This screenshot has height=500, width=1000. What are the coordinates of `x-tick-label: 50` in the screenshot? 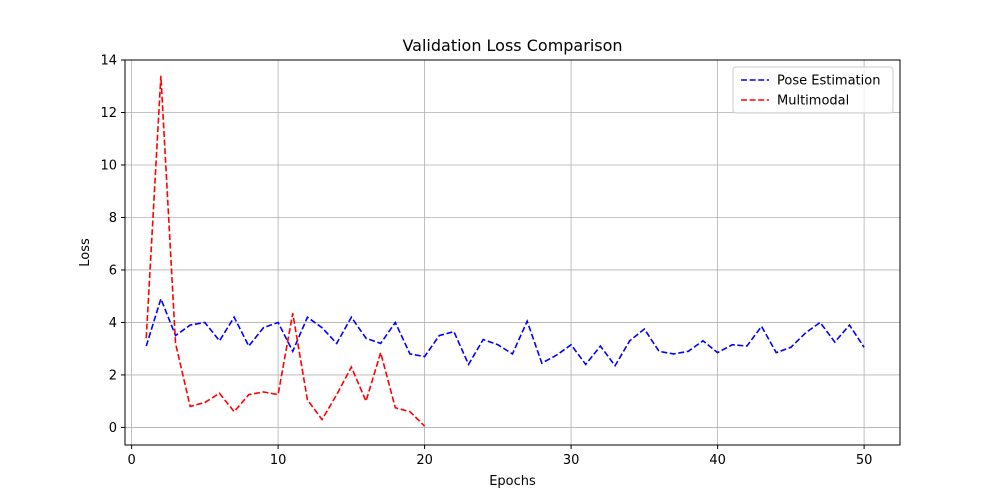 It's located at (864, 460).